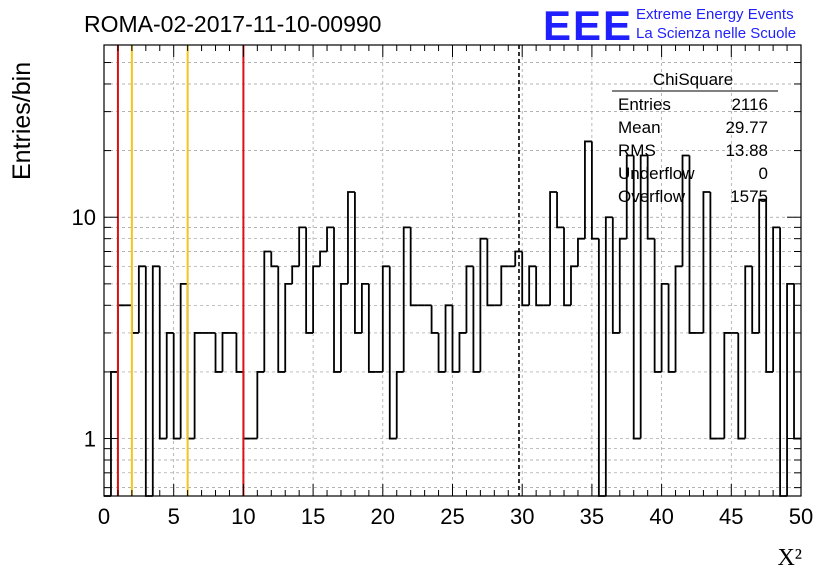  Describe the element at coordinates (639, 127) in the screenshot. I see `stats-label-mean: Mean` at that location.